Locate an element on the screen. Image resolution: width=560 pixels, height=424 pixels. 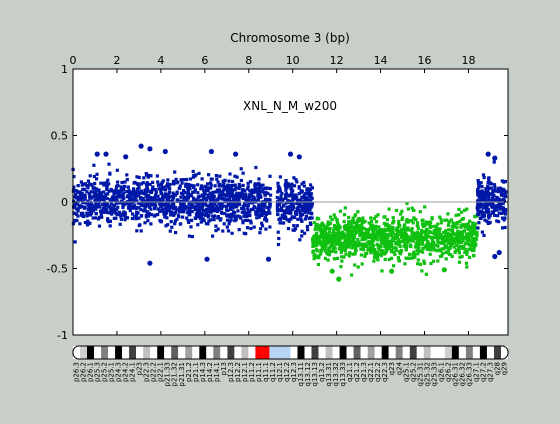
band-label: q12.2 is located at coordinates (287, 372).